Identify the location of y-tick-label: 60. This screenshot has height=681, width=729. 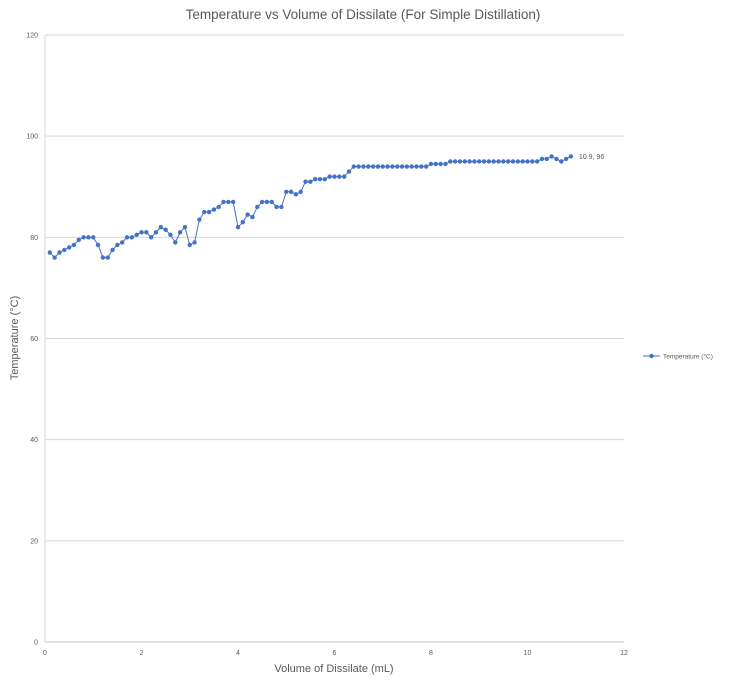
(34, 339).